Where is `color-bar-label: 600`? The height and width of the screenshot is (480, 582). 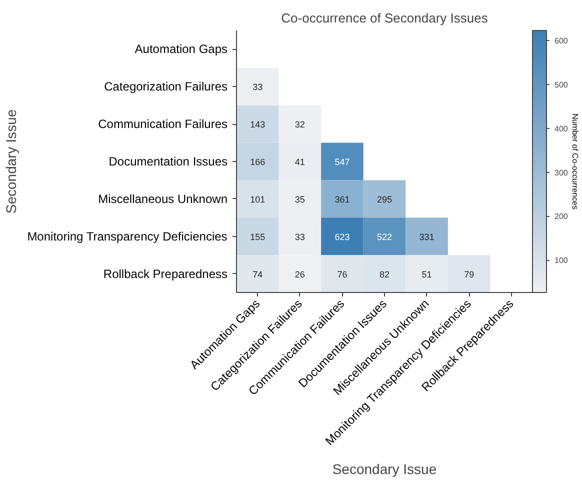
color-bar-label: 600 is located at coordinates (561, 41).